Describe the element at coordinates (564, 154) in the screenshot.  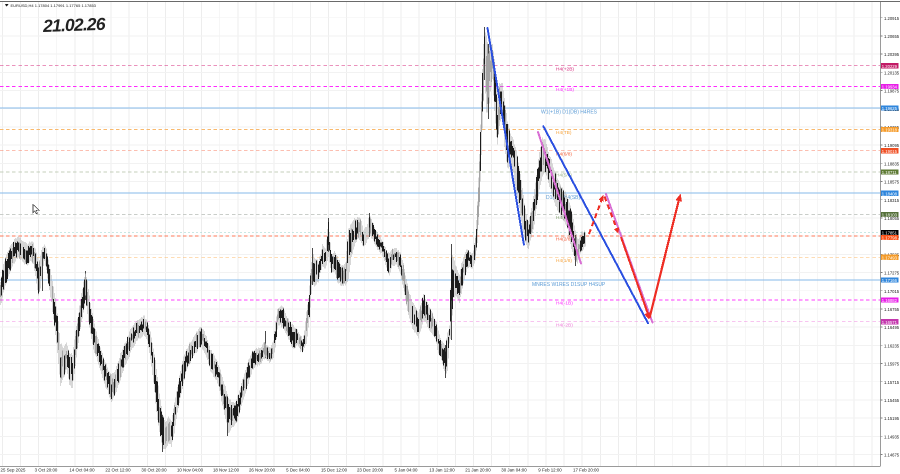
I see `svg-text: H4(6/8)` at that location.